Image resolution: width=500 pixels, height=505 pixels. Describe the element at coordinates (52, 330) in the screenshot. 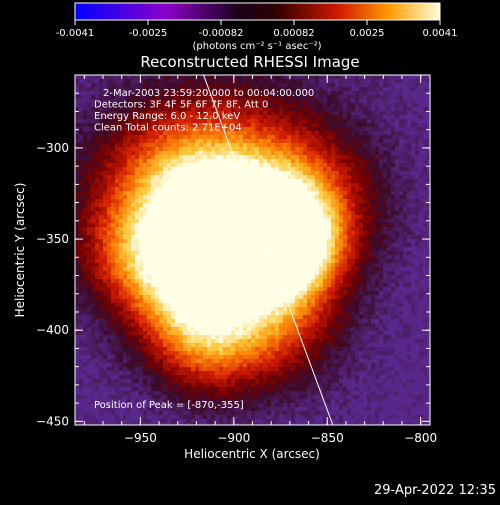

I see `y-tick-label: −400` at that location.